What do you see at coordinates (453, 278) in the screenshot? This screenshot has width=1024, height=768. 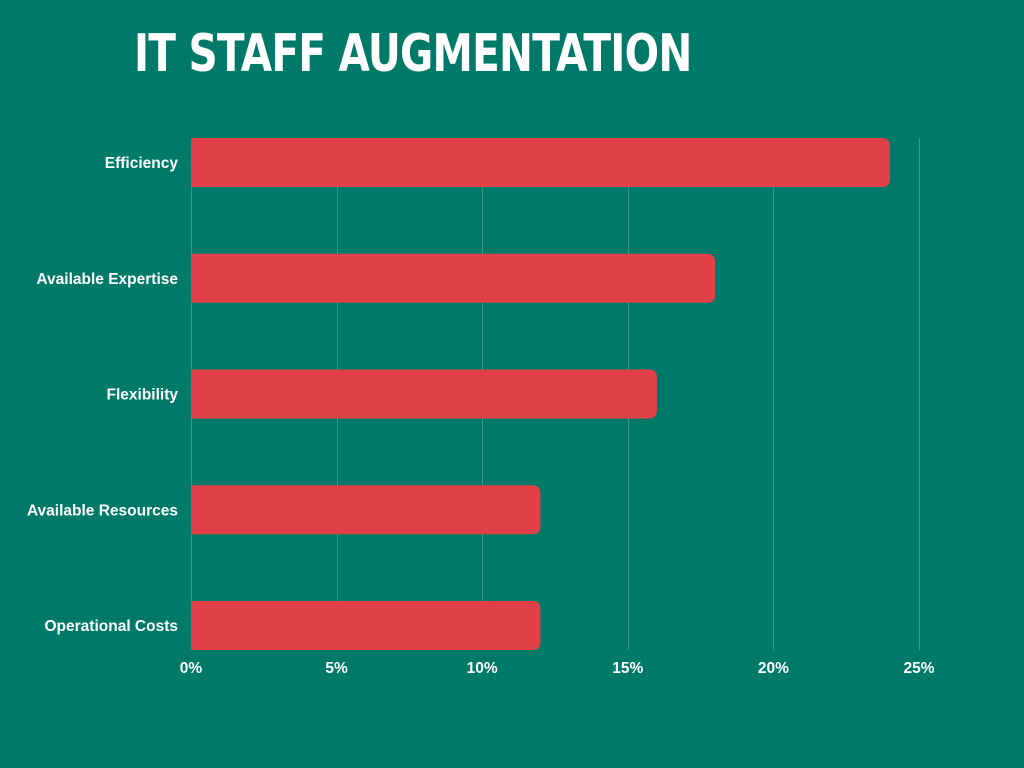 I see `bar-available-expertise` at bounding box center [453, 278].